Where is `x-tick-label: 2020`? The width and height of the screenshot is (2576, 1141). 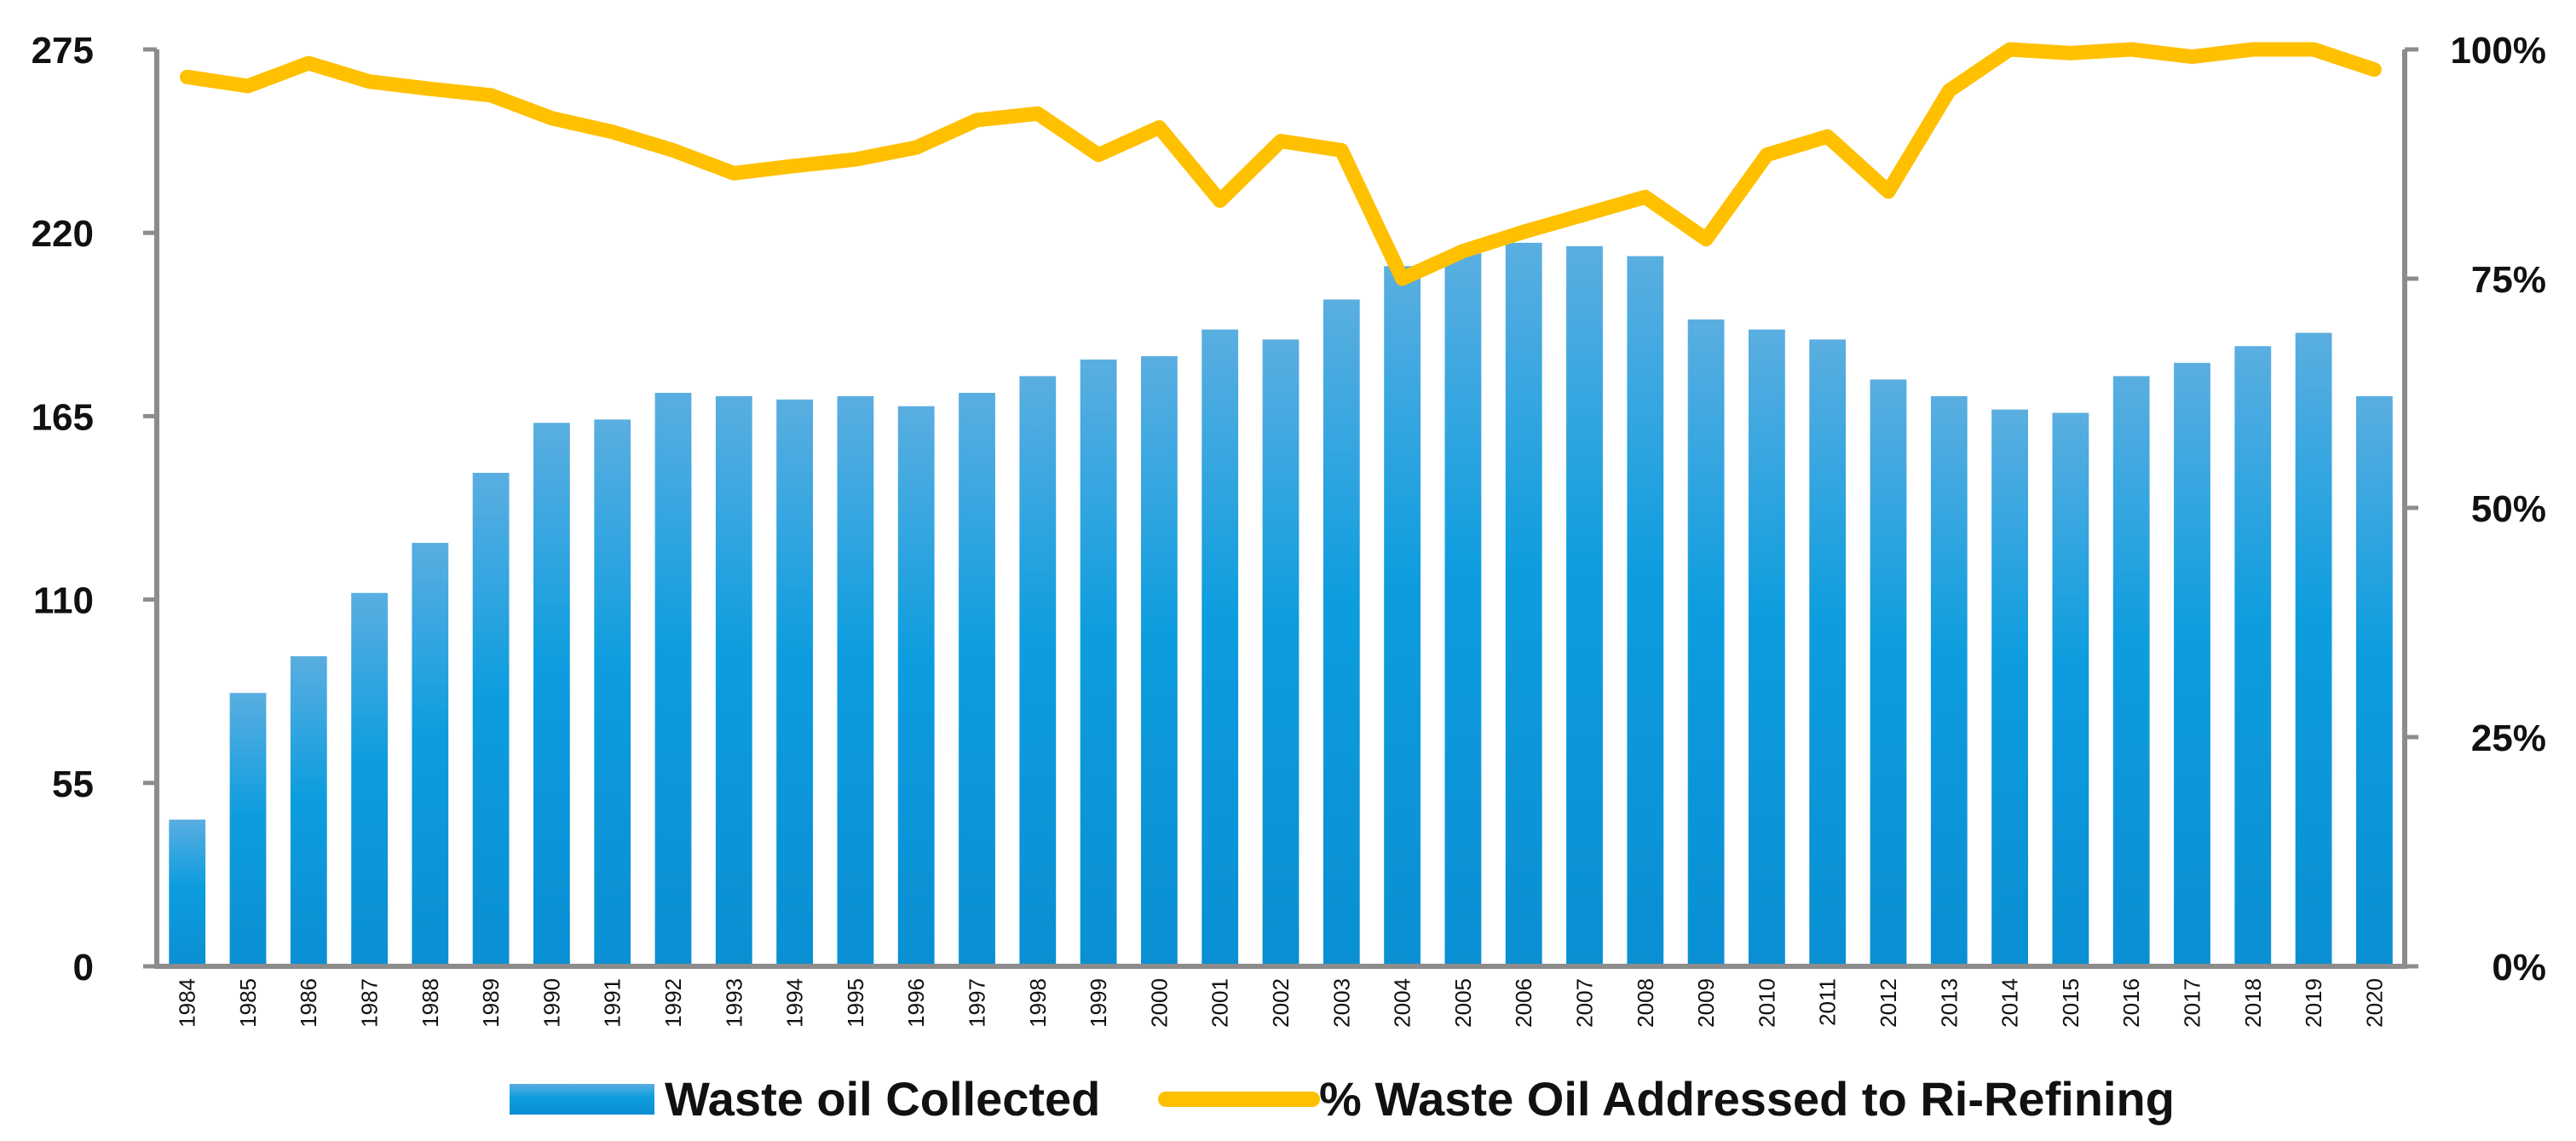
x-tick-label: 2020 is located at coordinates (2374, 1003).